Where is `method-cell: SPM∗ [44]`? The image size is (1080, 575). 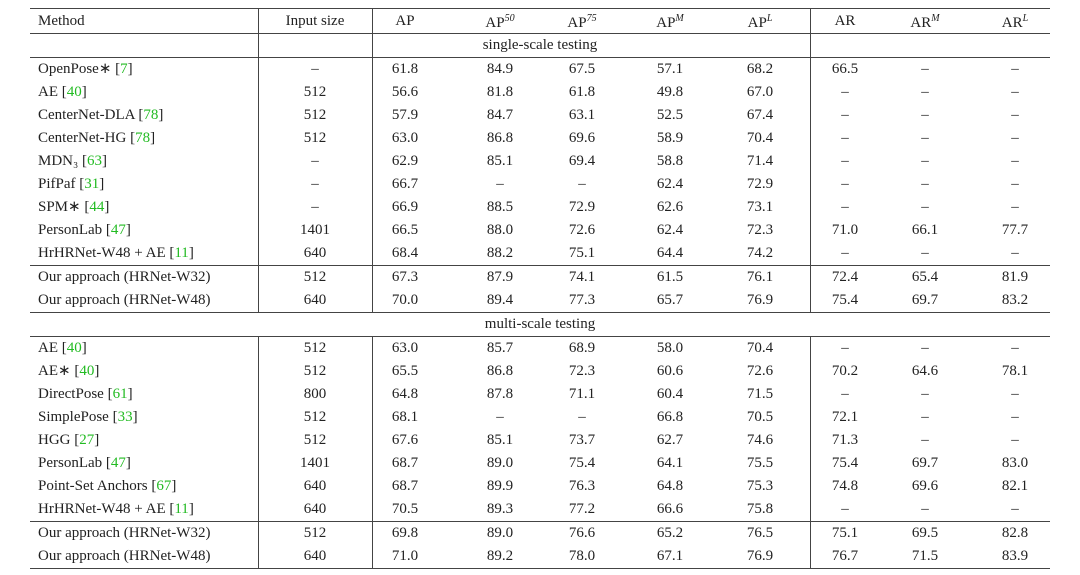
method-cell: SPM∗ [44] is located at coordinates (74, 207).